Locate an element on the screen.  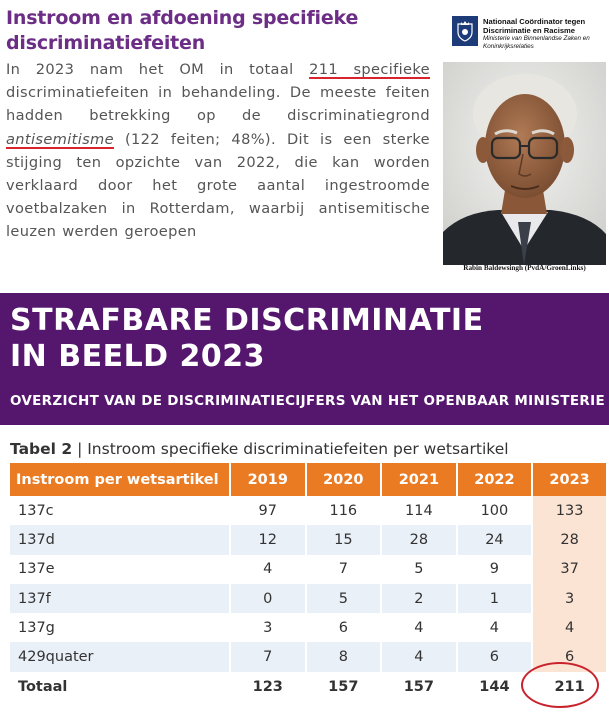
highlight-total-count: 211 specifieke is located at coordinates (369, 69).